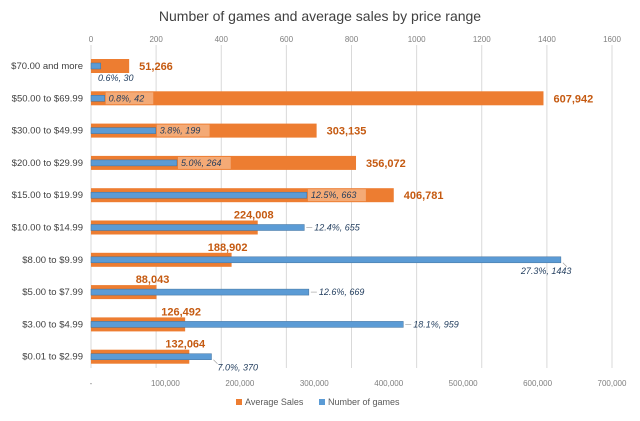 Image resolution: width=640 pixels, height=421 pixels. I want to click on label-number-of-games: 3.8%, 199, so click(180, 131).